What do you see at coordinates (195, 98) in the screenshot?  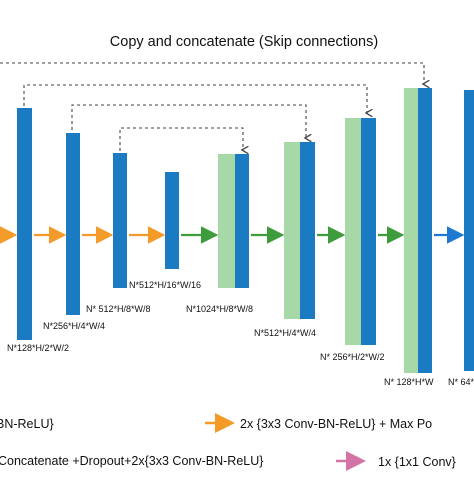 I see `skip-connection-level1` at bounding box center [195, 98].